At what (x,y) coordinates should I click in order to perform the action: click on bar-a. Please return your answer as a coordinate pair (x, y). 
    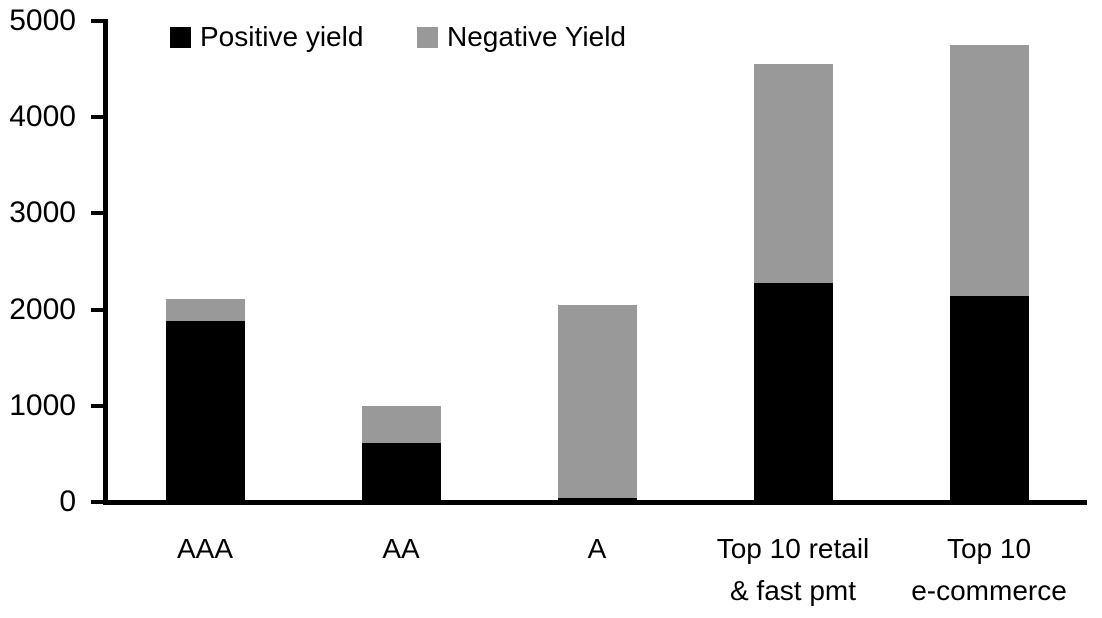
    Looking at the image, I should click on (597, 403).